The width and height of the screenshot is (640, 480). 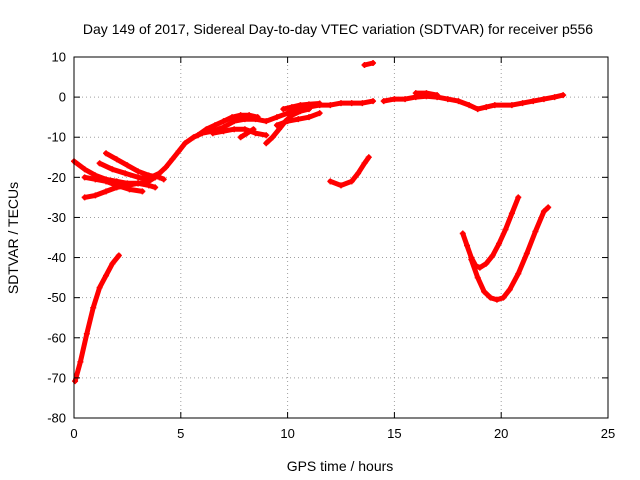 What do you see at coordinates (56, 137) in the screenshot?
I see `y-tick-label: -10` at bounding box center [56, 137].